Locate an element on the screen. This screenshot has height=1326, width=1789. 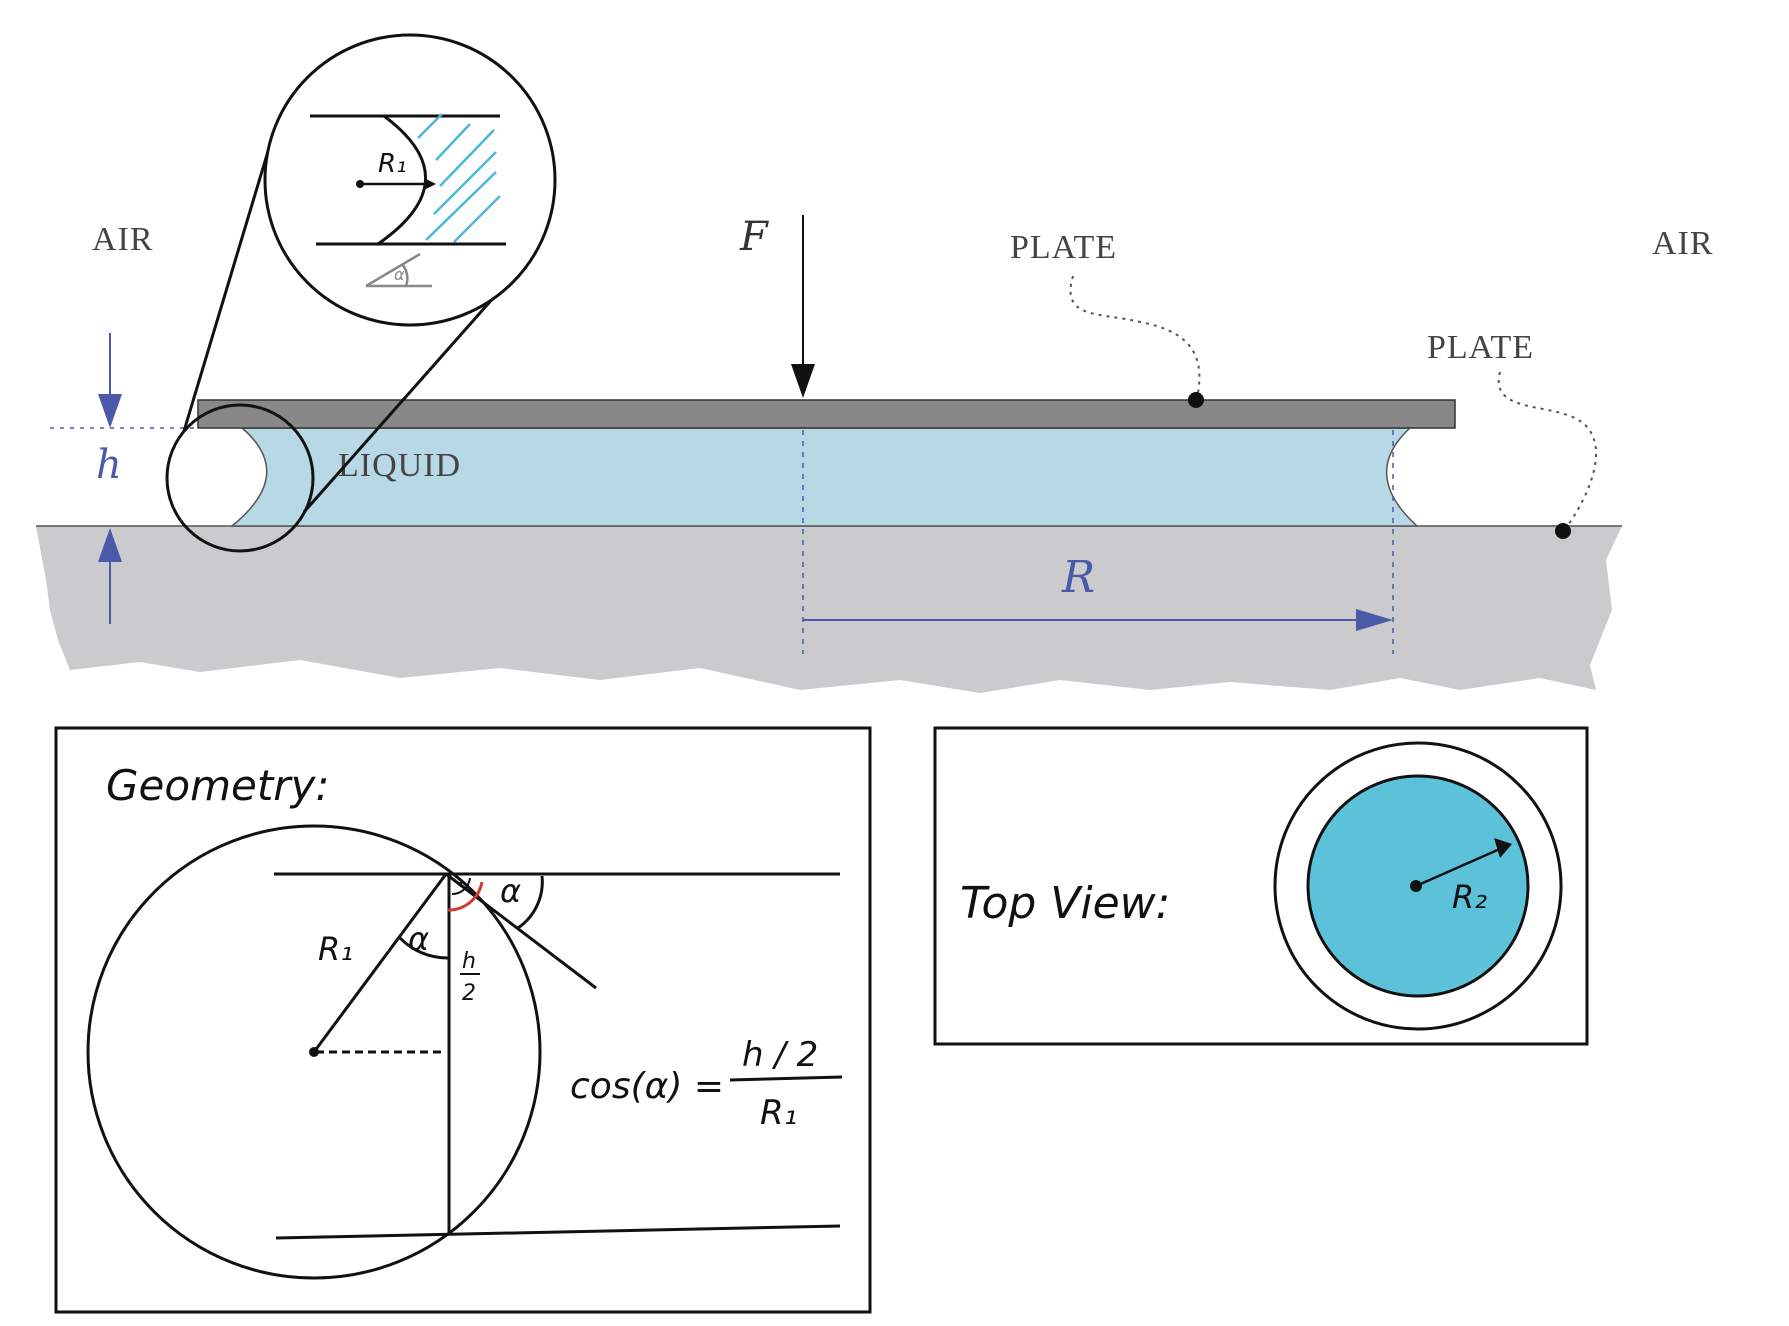
plate-label-bottom: PLATE is located at coordinates (1480, 347).